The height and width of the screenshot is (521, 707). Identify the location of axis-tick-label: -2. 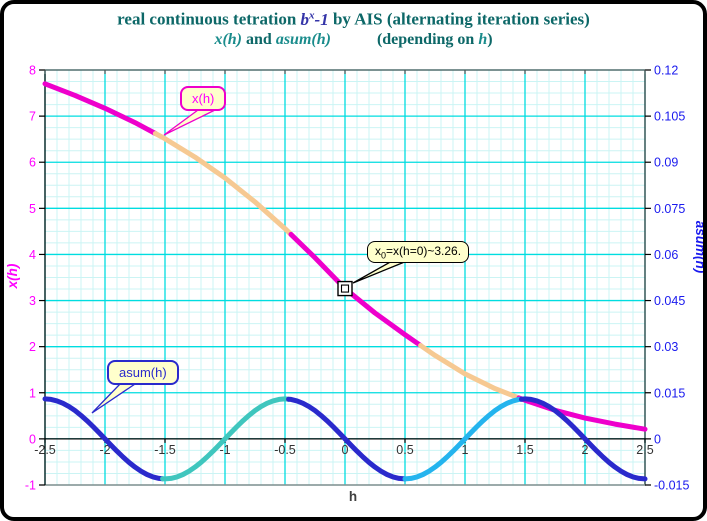
(104, 450).